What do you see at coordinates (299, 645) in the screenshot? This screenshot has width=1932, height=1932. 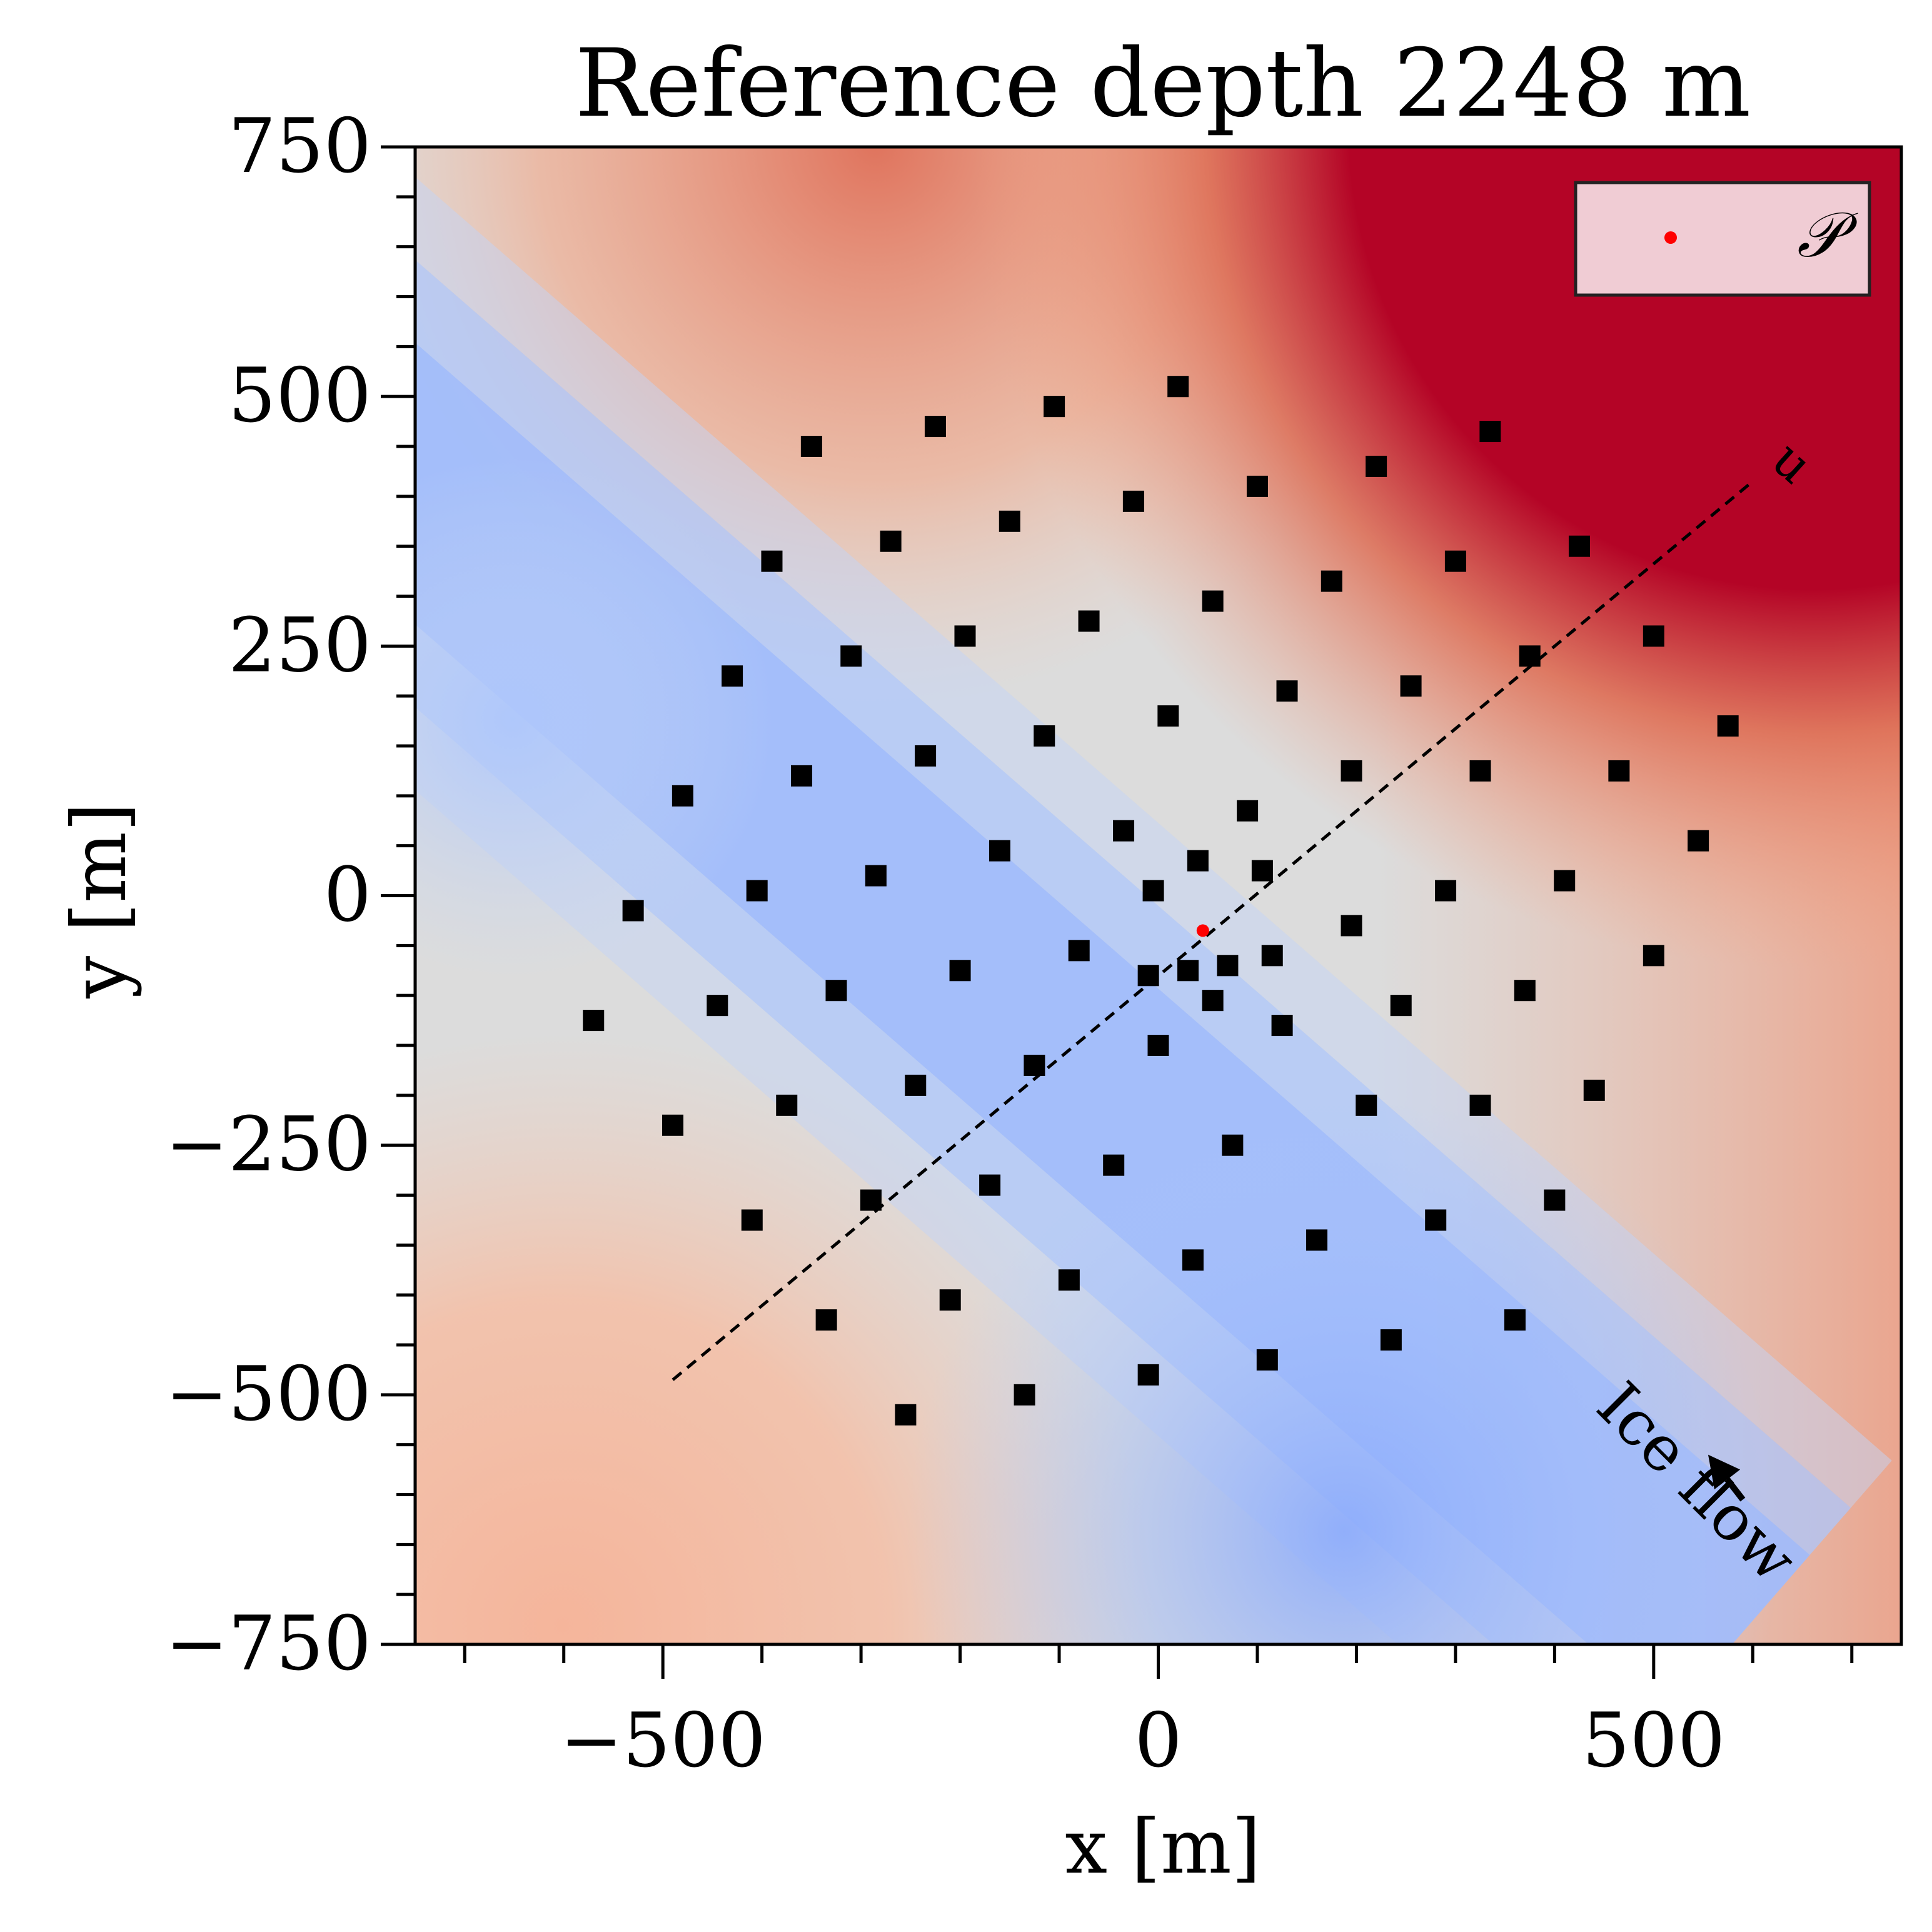 I see `y-tick-label: 250` at bounding box center [299, 645].